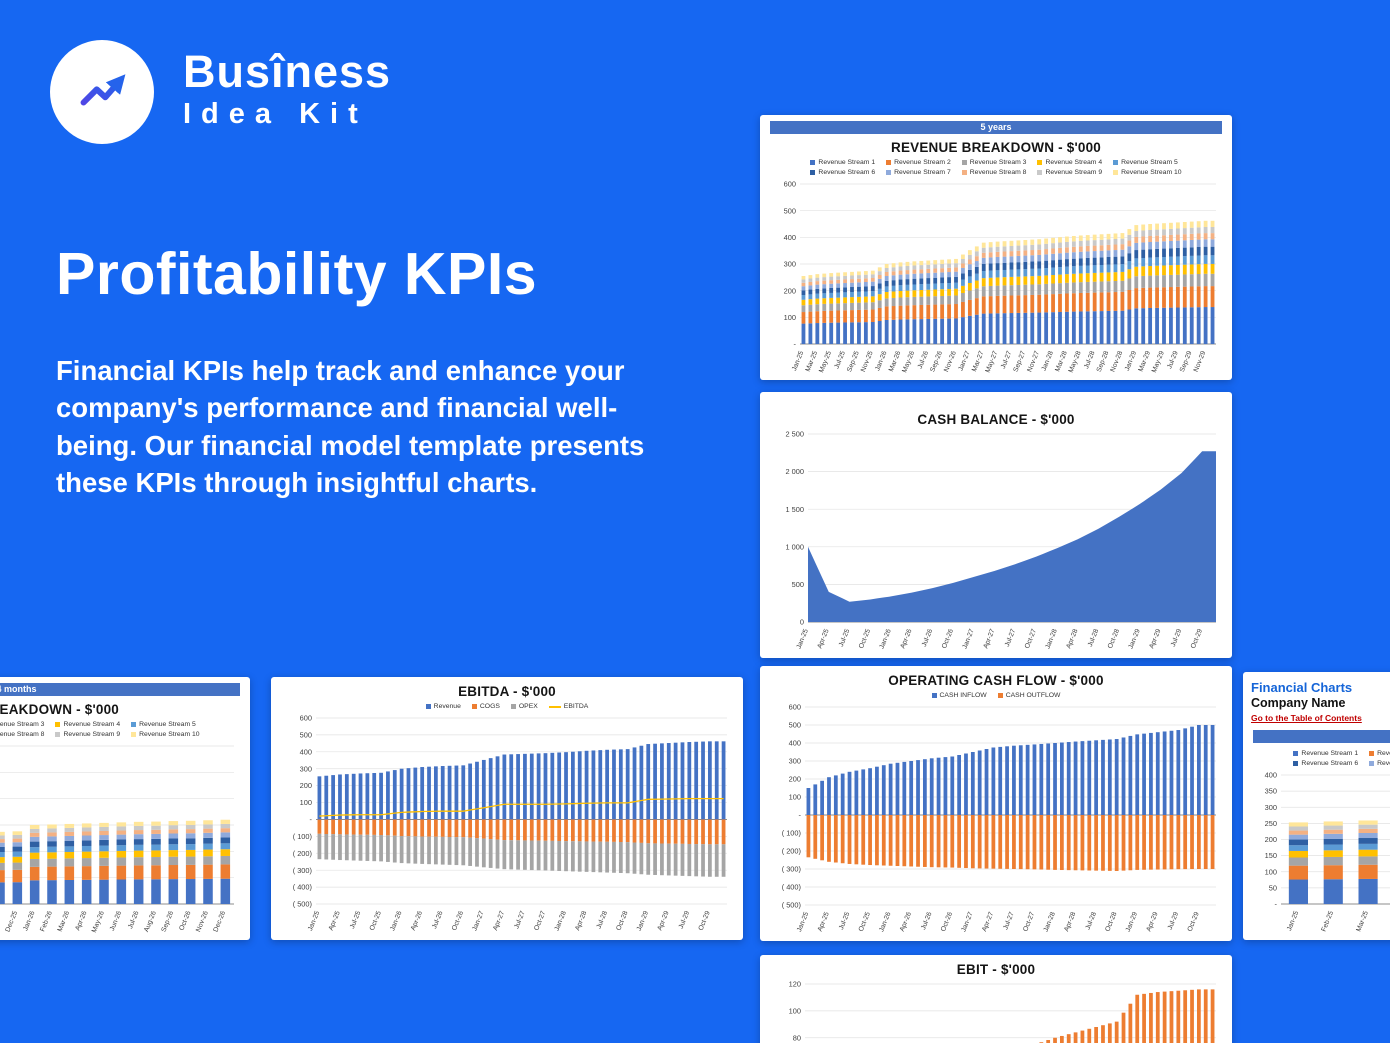  Describe the element at coordinates (1117, 361) in the screenshot. I see `svg-text: Nov-28` at that location.